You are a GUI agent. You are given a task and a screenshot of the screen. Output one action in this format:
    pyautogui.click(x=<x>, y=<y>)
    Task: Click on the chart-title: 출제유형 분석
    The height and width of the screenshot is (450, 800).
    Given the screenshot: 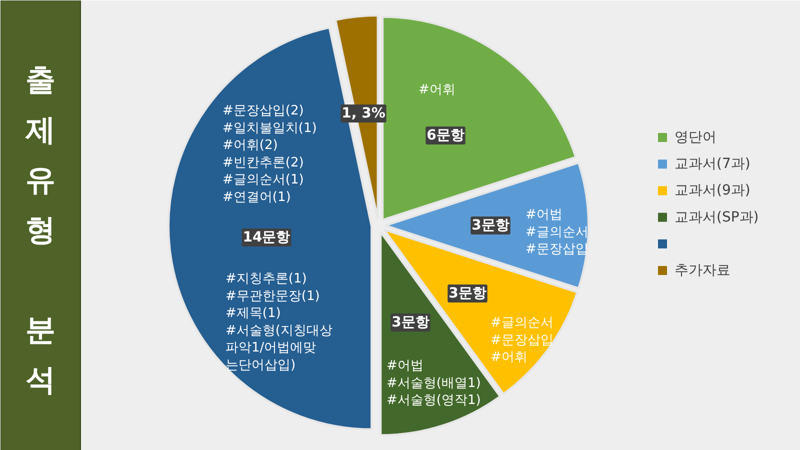 What is the action you would take?
    pyautogui.click(x=41, y=230)
    